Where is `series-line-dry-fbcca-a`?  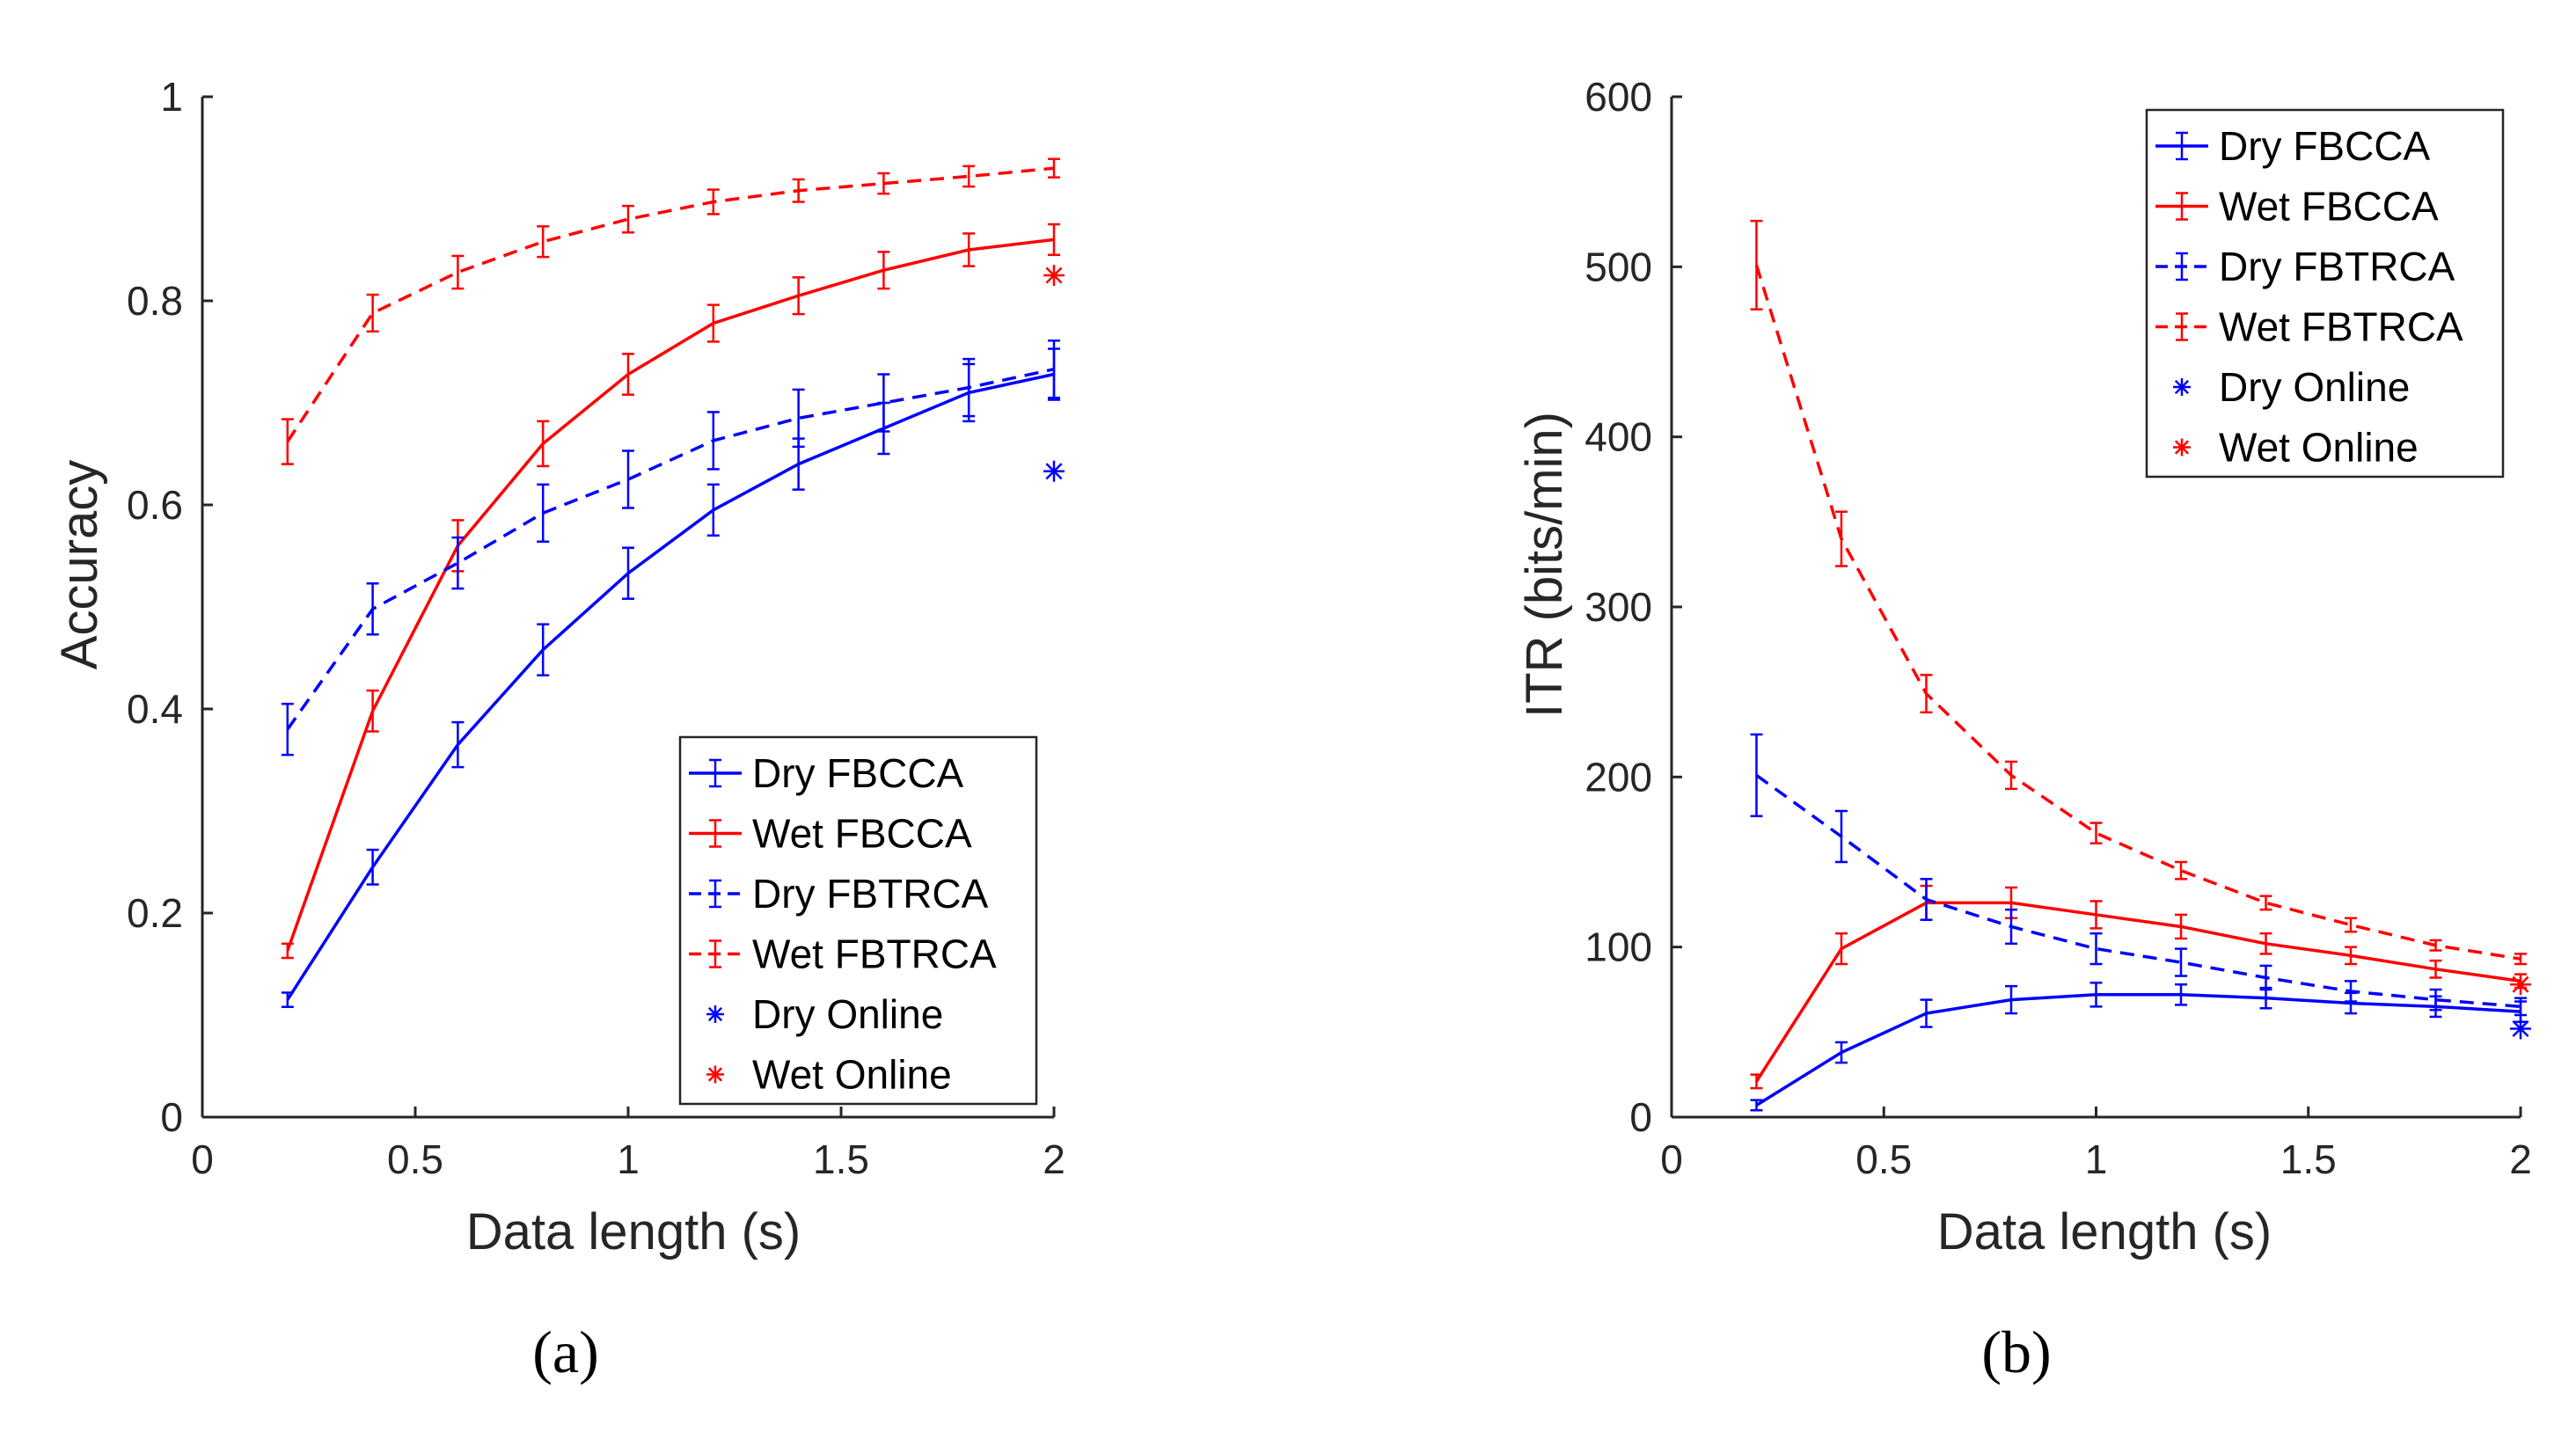 series-line-dry-fbcca-a is located at coordinates (670, 686).